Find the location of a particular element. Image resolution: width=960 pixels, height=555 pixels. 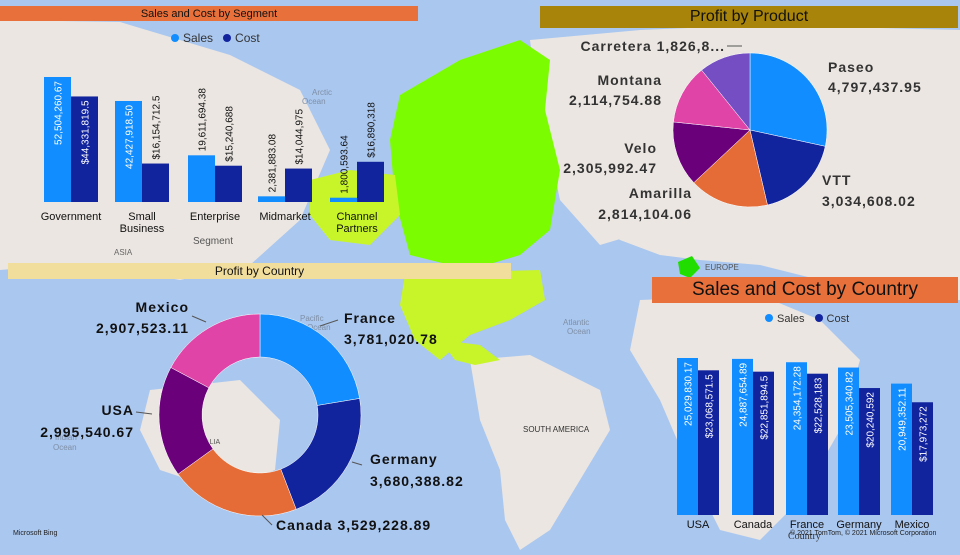

country-bar-label: 24,887,654.89 is located at coordinates (744, 394).